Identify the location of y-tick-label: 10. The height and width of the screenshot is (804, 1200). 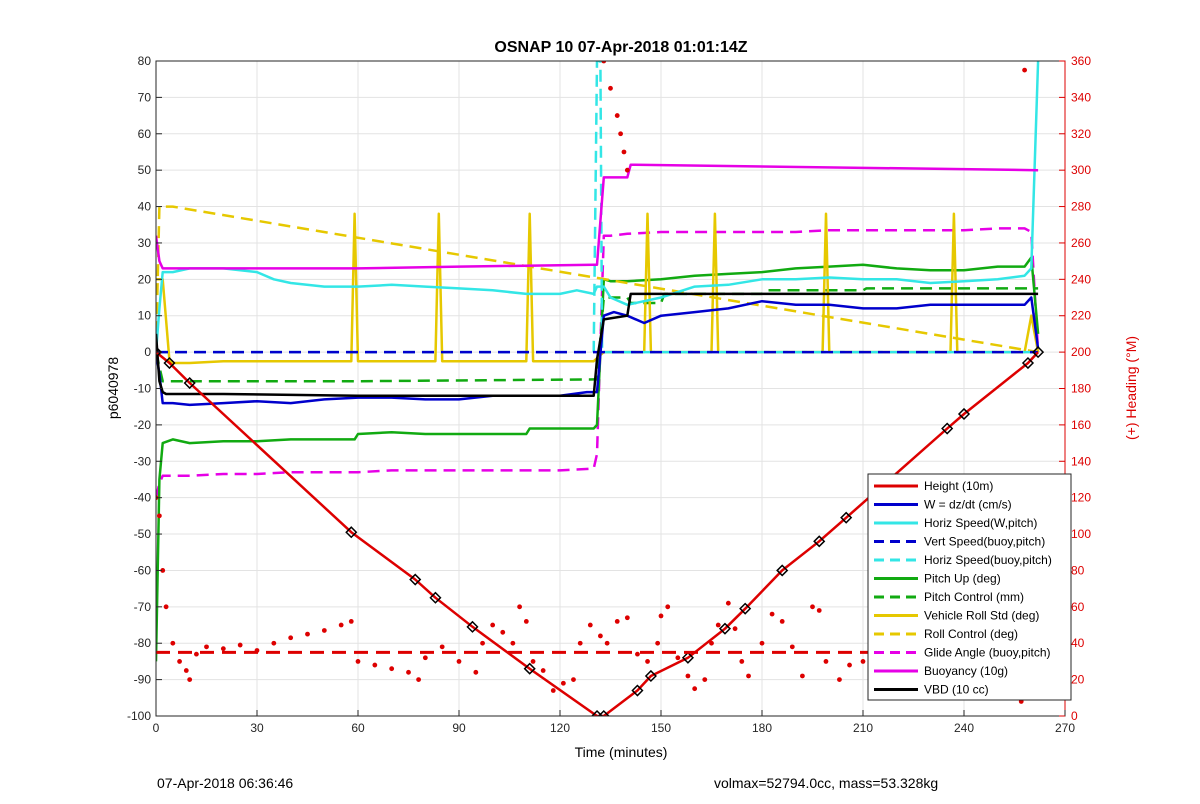
(145, 316).